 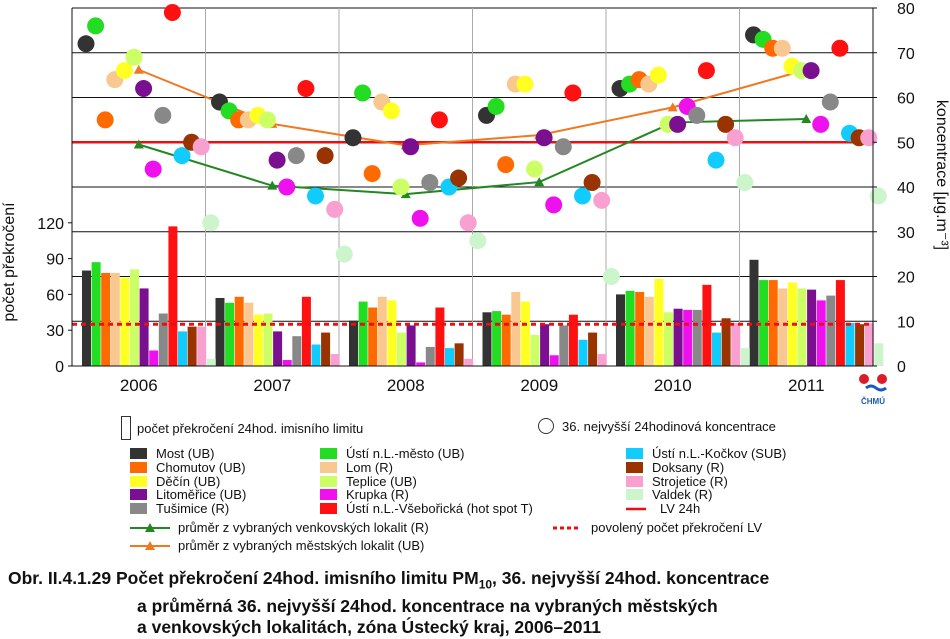 I want to click on legend-label: Ústí n.L.-město (UB), so click(x=405, y=453).